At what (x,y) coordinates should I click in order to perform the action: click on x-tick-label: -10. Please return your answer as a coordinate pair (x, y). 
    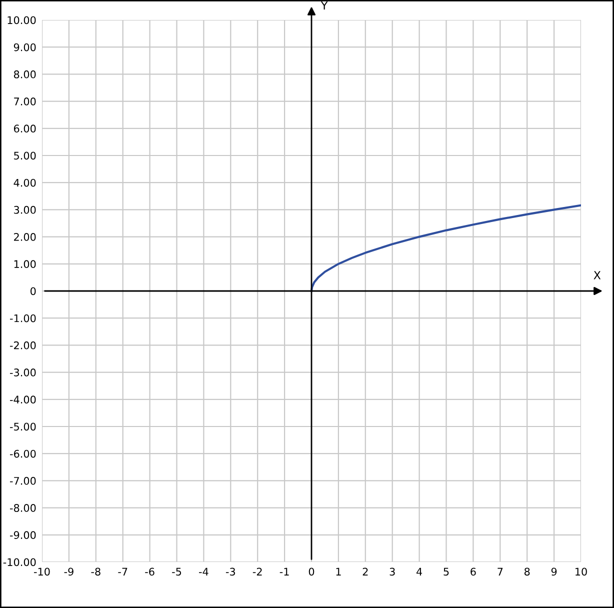
    Looking at the image, I should click on (42, 572).